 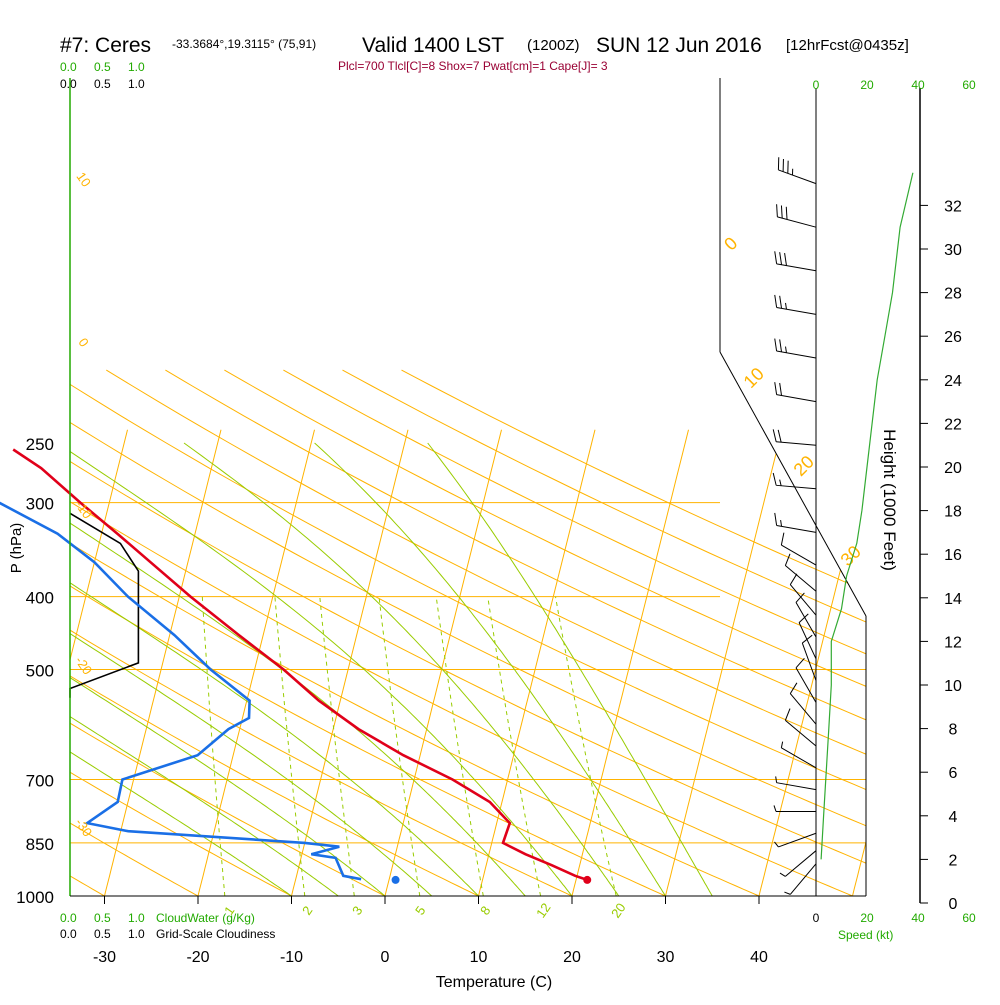 What do you see at coordinates (816, 85) in the screenshot?
I see `speed-tick-top: 0` at bounding box center [816, 85].